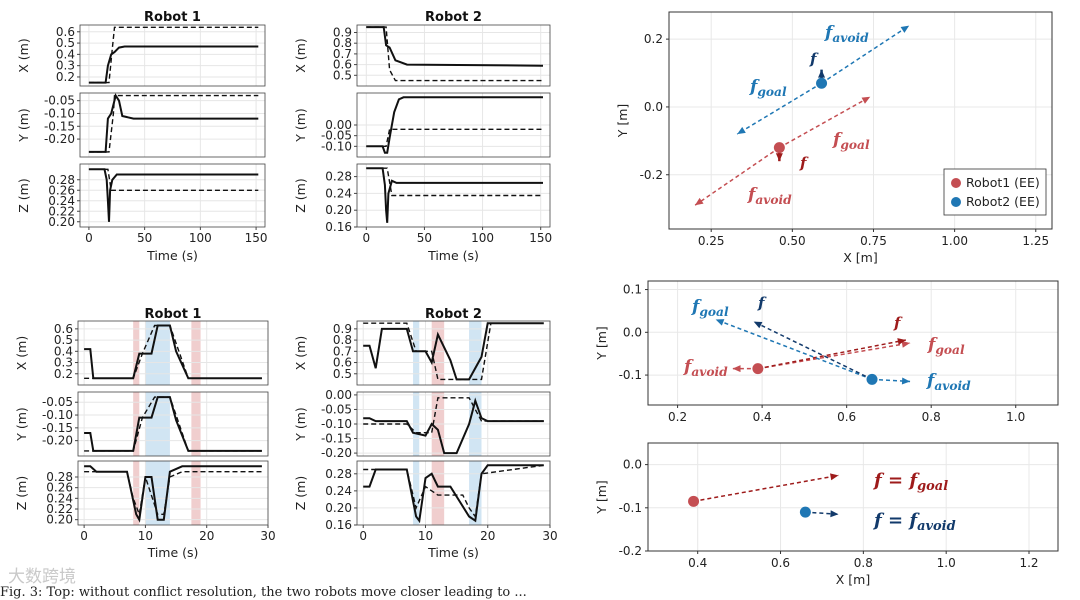  I want to click on x-tick-label: 100, so click(200, 238).